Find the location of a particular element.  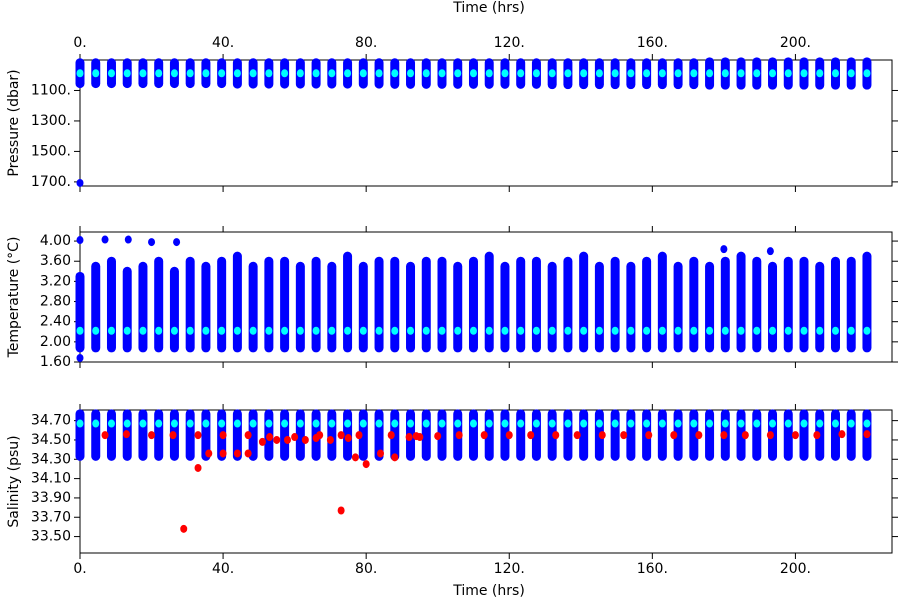

y-tick-label: 1100. is located at coordinates (51, 90).